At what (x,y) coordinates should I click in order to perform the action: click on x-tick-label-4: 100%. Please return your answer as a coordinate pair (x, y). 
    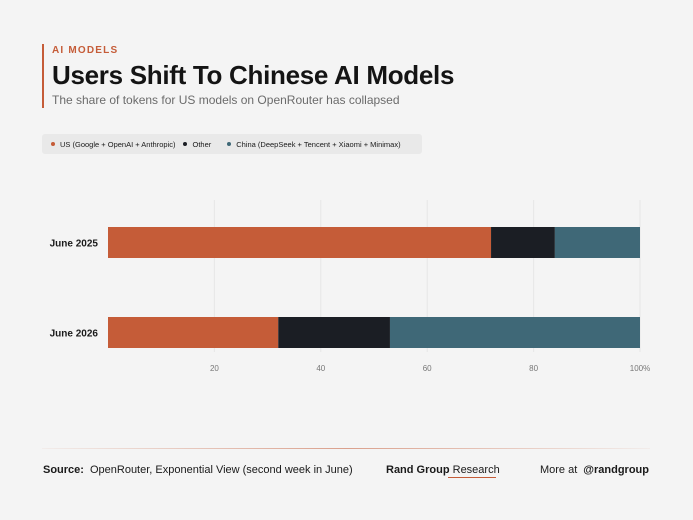
    Looking at the image, I should click on (640, 368).